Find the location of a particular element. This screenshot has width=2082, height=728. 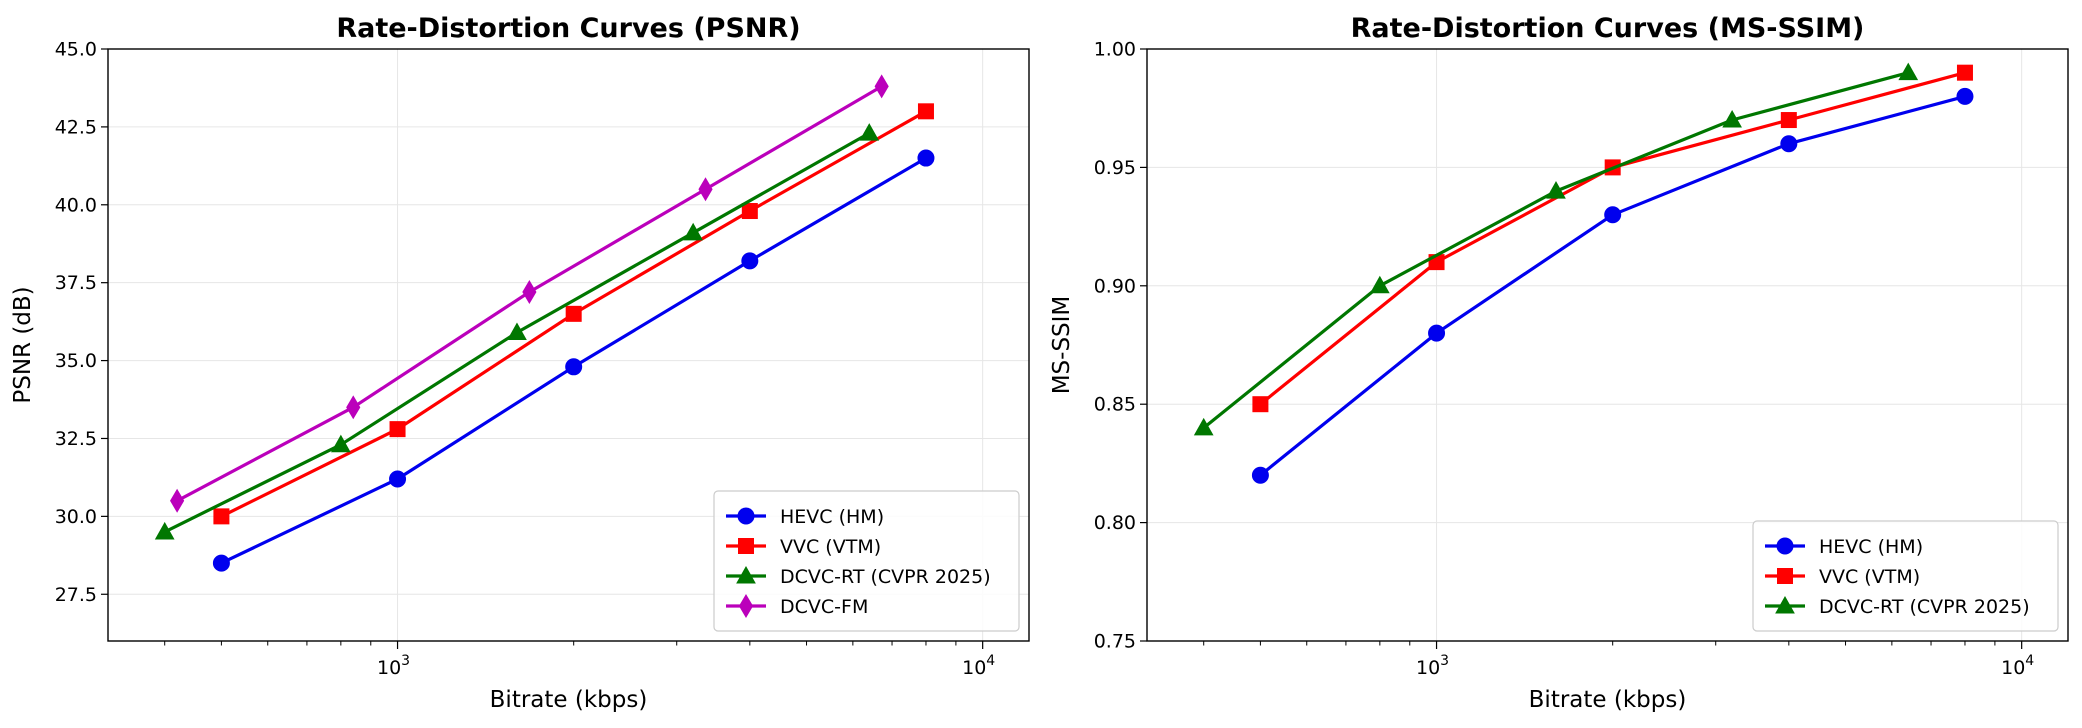

y-tick-label: 0.85 is located at coordinates (1115, 405).